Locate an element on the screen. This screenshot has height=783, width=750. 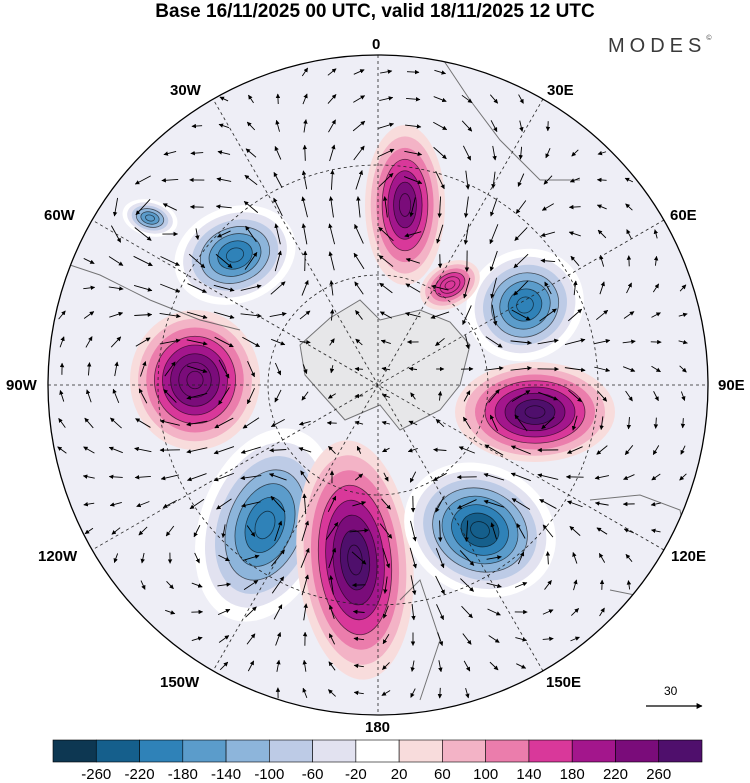
label-lon-120e: 120E is located at coordinates (689, 556).